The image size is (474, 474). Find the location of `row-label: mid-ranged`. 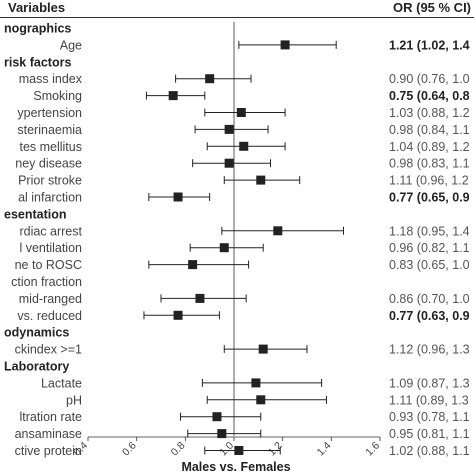

row-label: mid-ranged is located at coordinates (50, 299).